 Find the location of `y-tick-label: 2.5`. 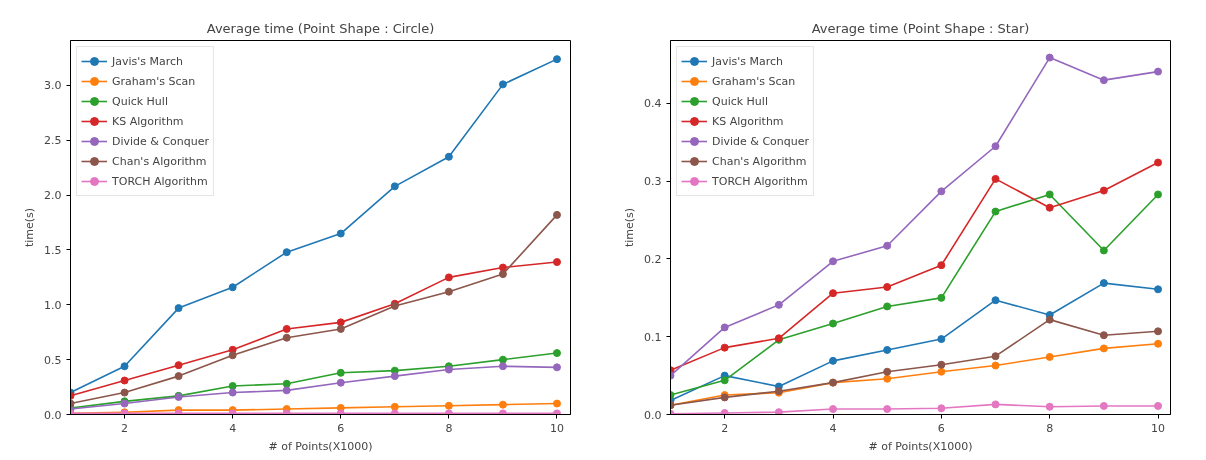

y-tick-label: 2.5 is located at coordinates (53, 141).